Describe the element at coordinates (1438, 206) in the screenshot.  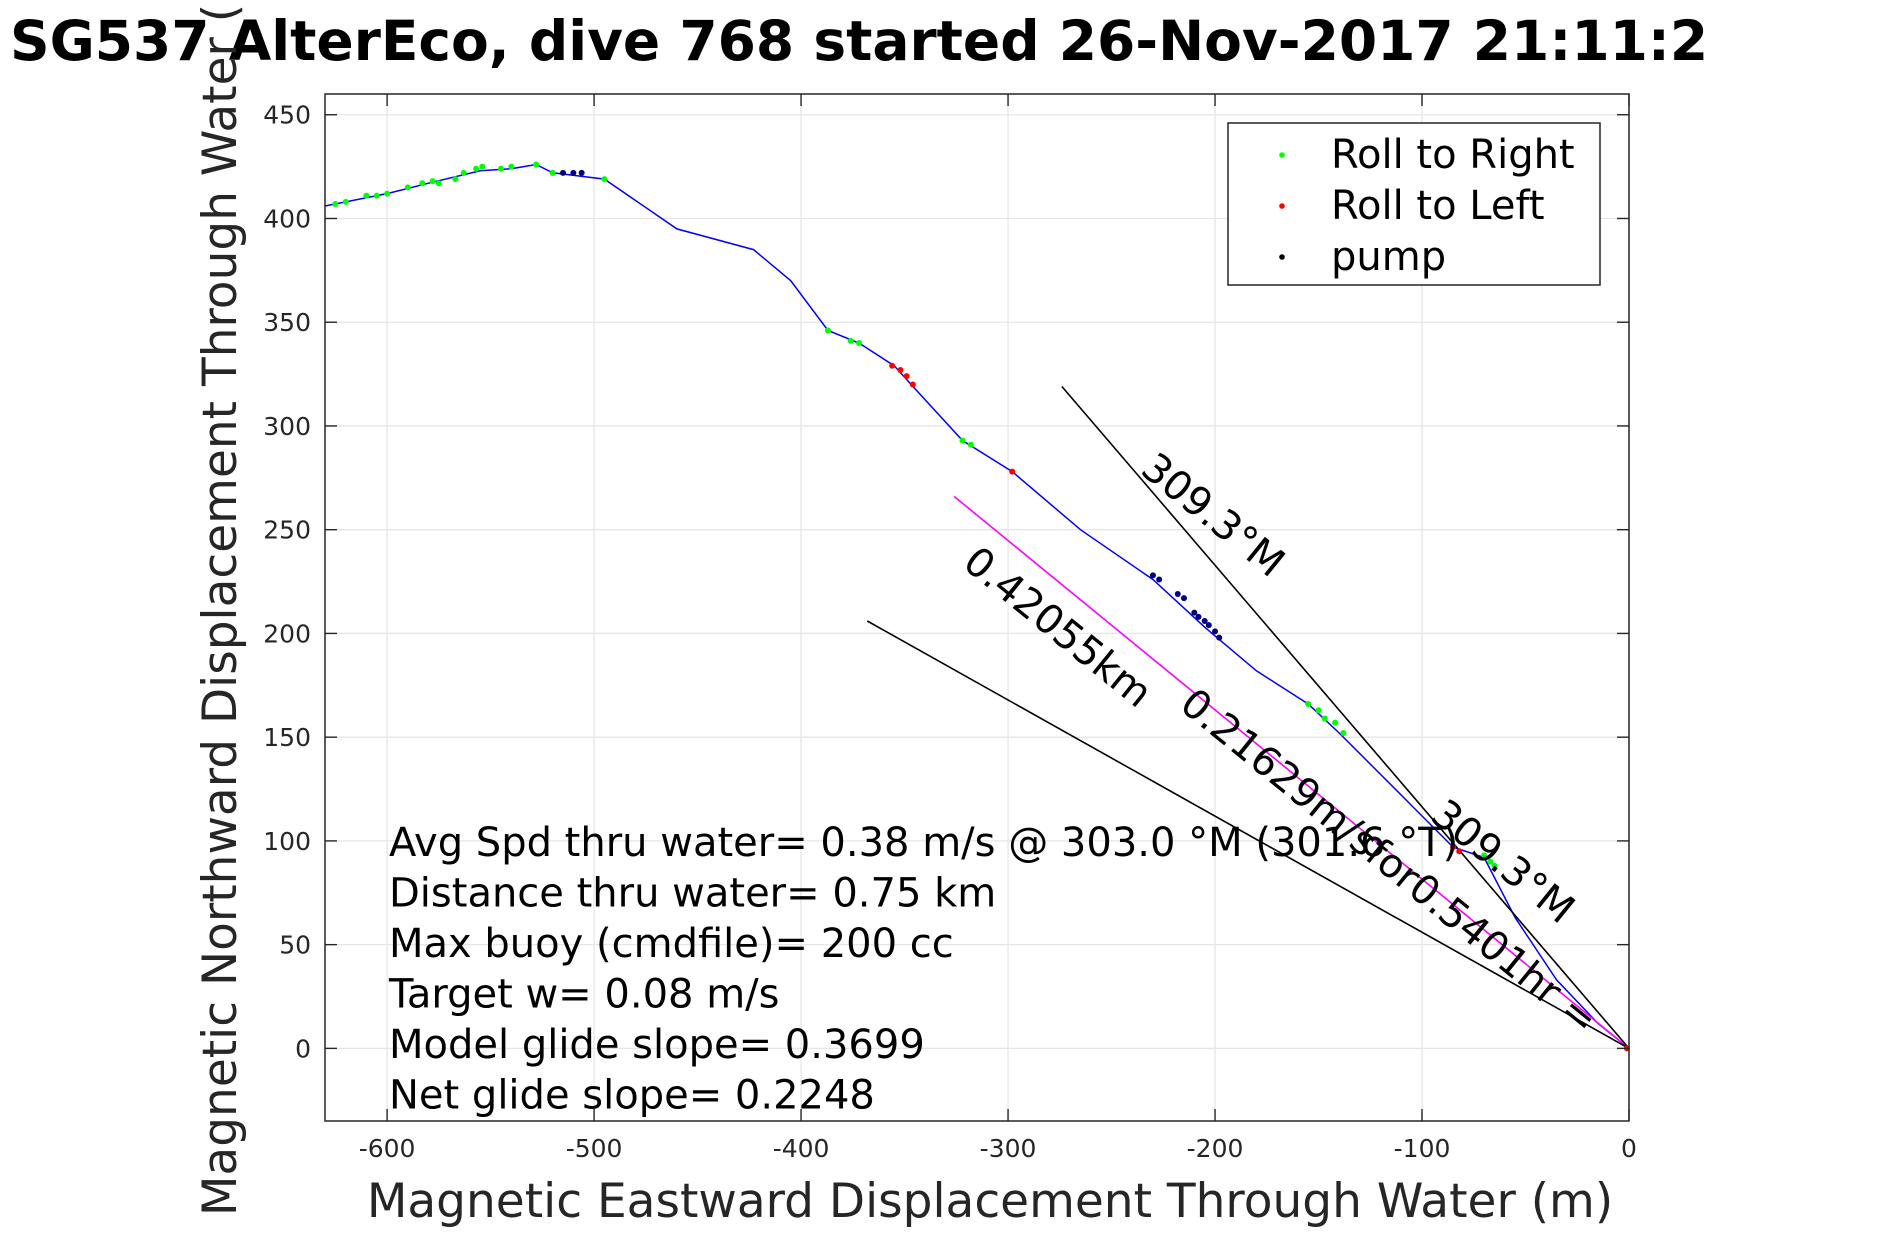
I see `legend-label: Roll to Left` at that location.